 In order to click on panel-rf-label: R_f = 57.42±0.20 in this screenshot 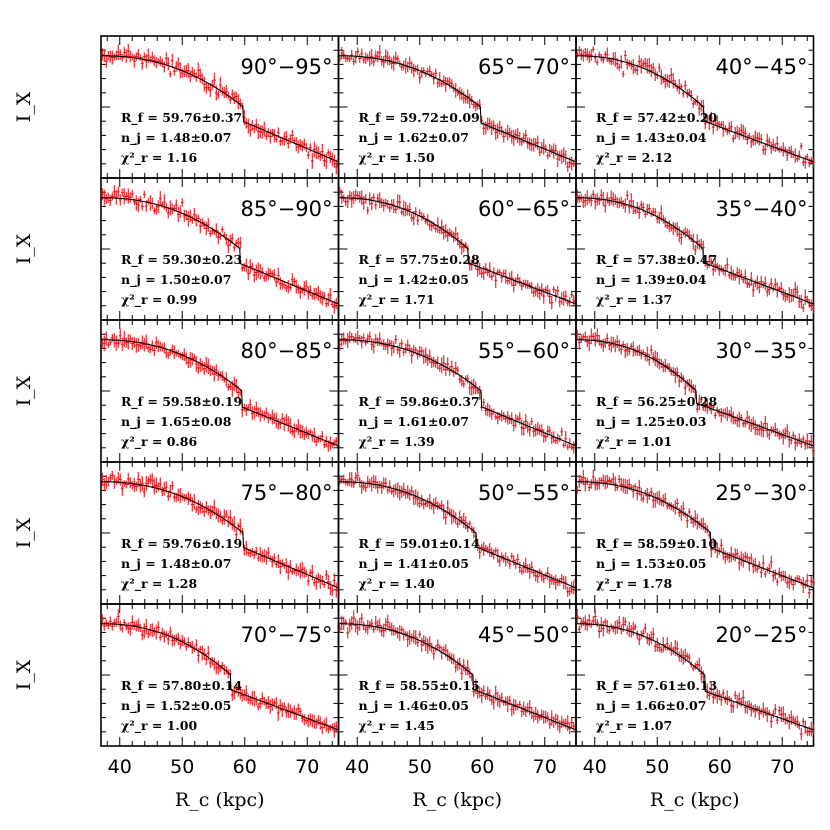, I will do `click(657, 118)`.